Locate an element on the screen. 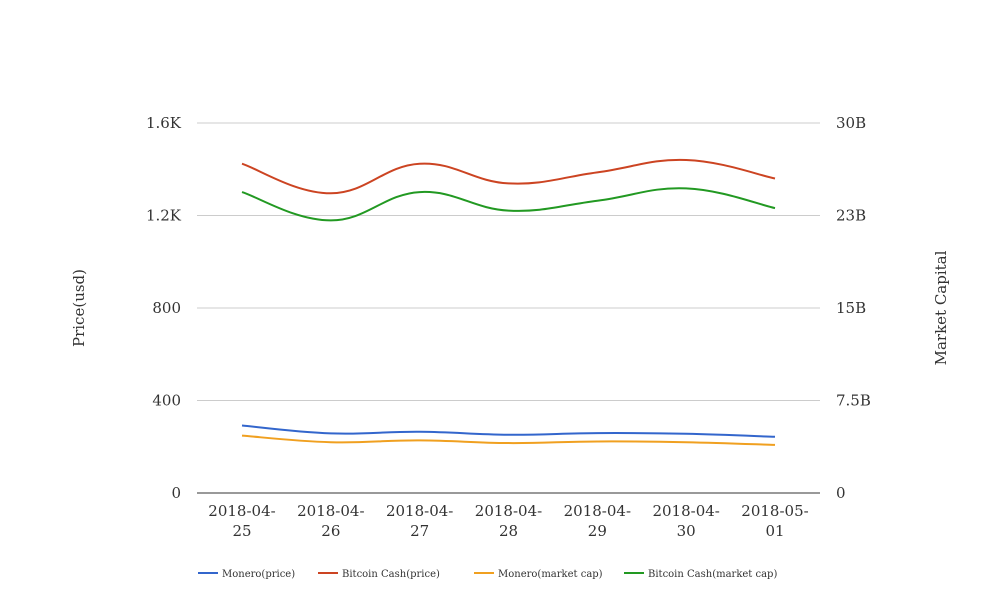  y-tick-label: 1.6K is located at coordinates (164, 123).